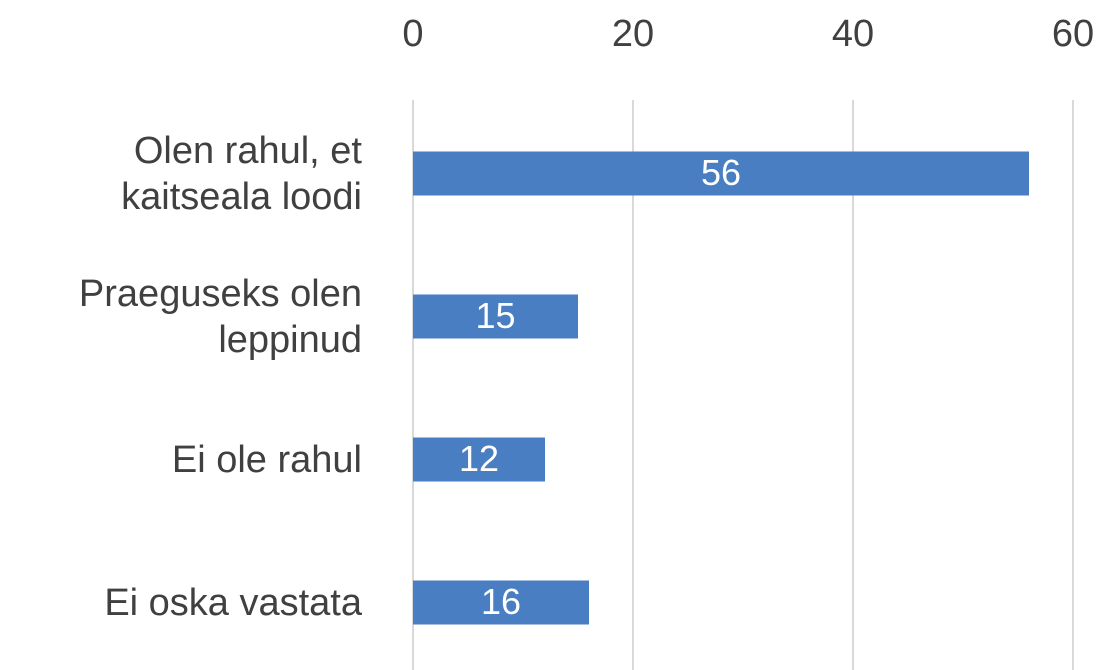 The image size is (1104, 670). I want to click on data-label: 56, so click(721, 172).